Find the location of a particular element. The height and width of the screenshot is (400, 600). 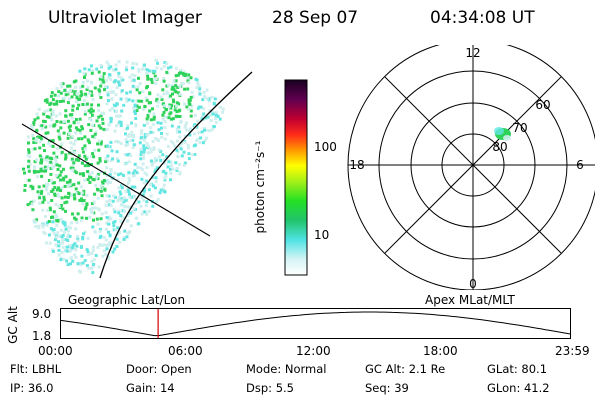

terminator-line is located at coordinates (176, 175).